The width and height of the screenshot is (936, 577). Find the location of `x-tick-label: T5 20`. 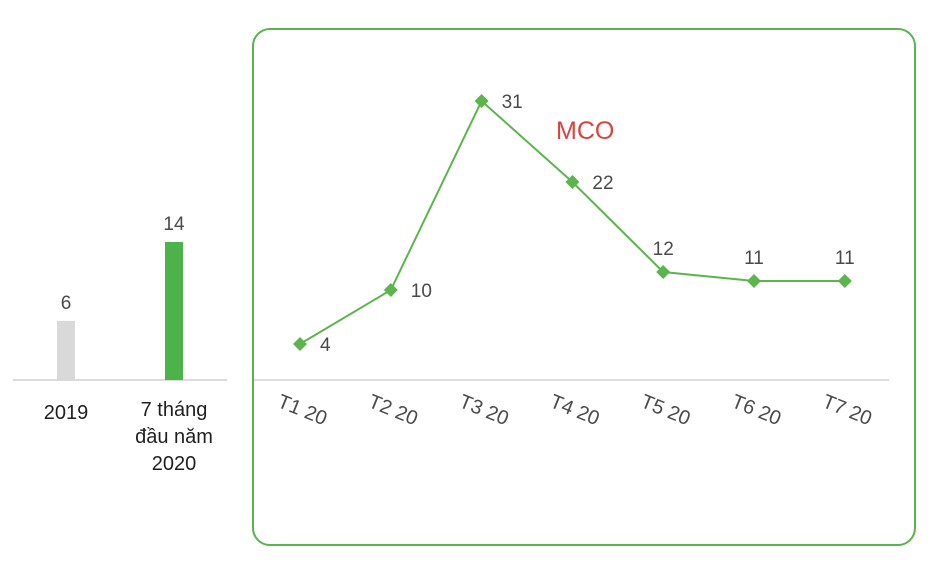

x-tick-label: T5 20 is located at coordinates (666, 411).